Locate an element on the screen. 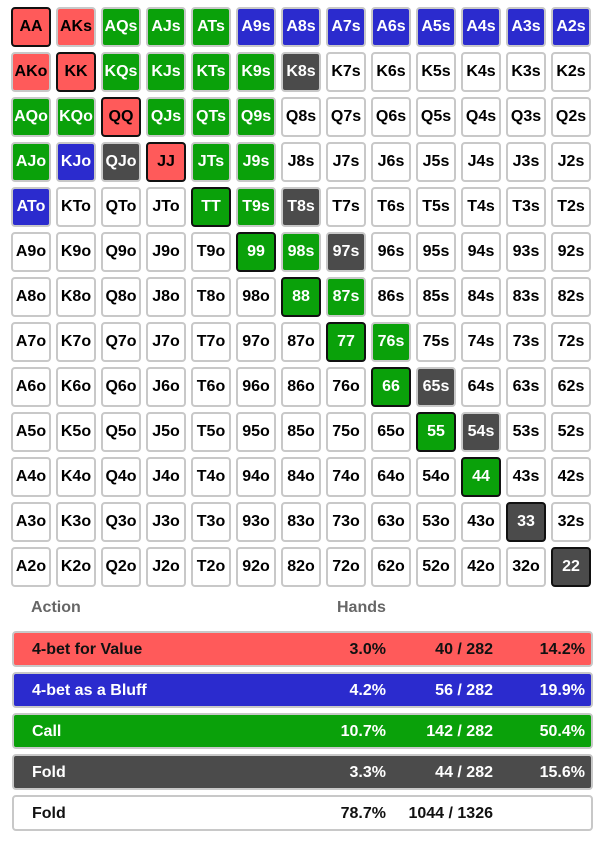 This screenshot has height=841, width=601. hand-cell-54o: 54o is located at coordinates (436, 477).